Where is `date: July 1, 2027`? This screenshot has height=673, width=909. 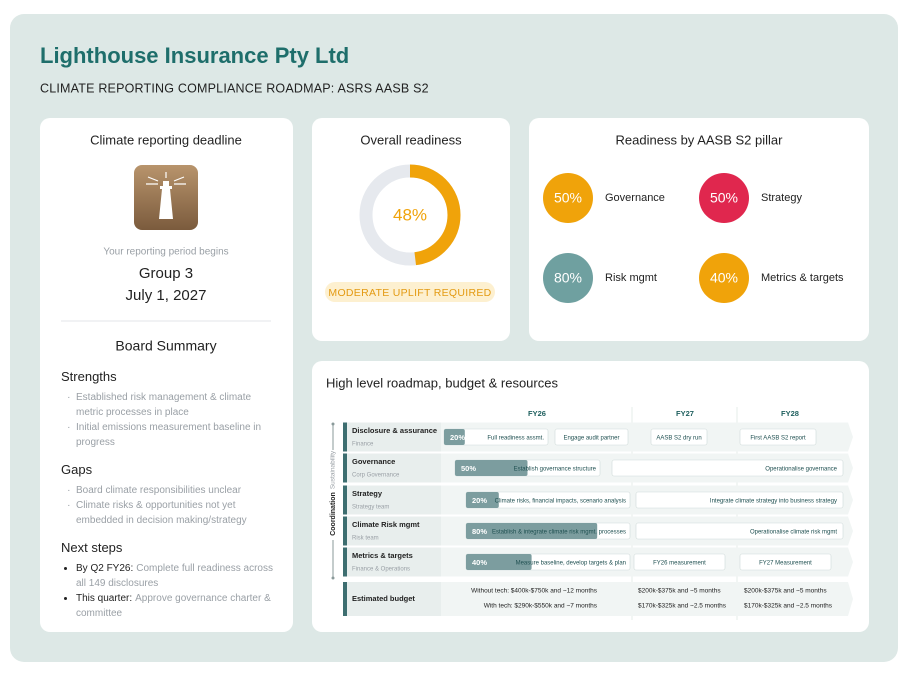 date: July 1, 2027 is located at coordinates (166, 295).